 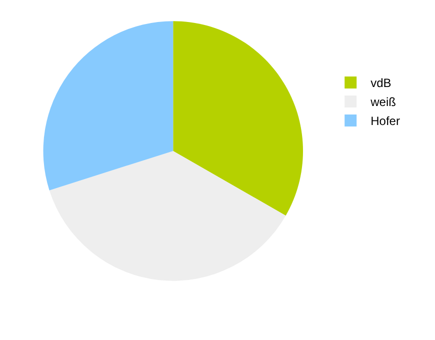 I want to click on legend-label: weiß, so click(x=383, y=102).